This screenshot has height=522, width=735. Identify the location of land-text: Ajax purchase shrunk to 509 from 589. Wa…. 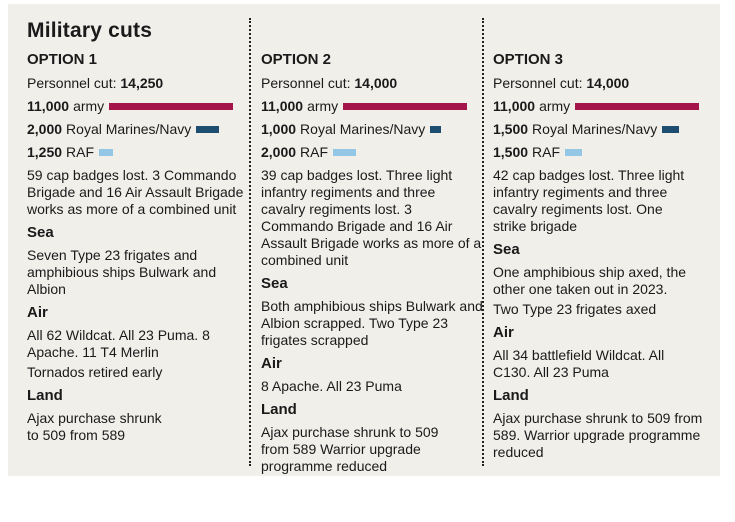
(598, 435).